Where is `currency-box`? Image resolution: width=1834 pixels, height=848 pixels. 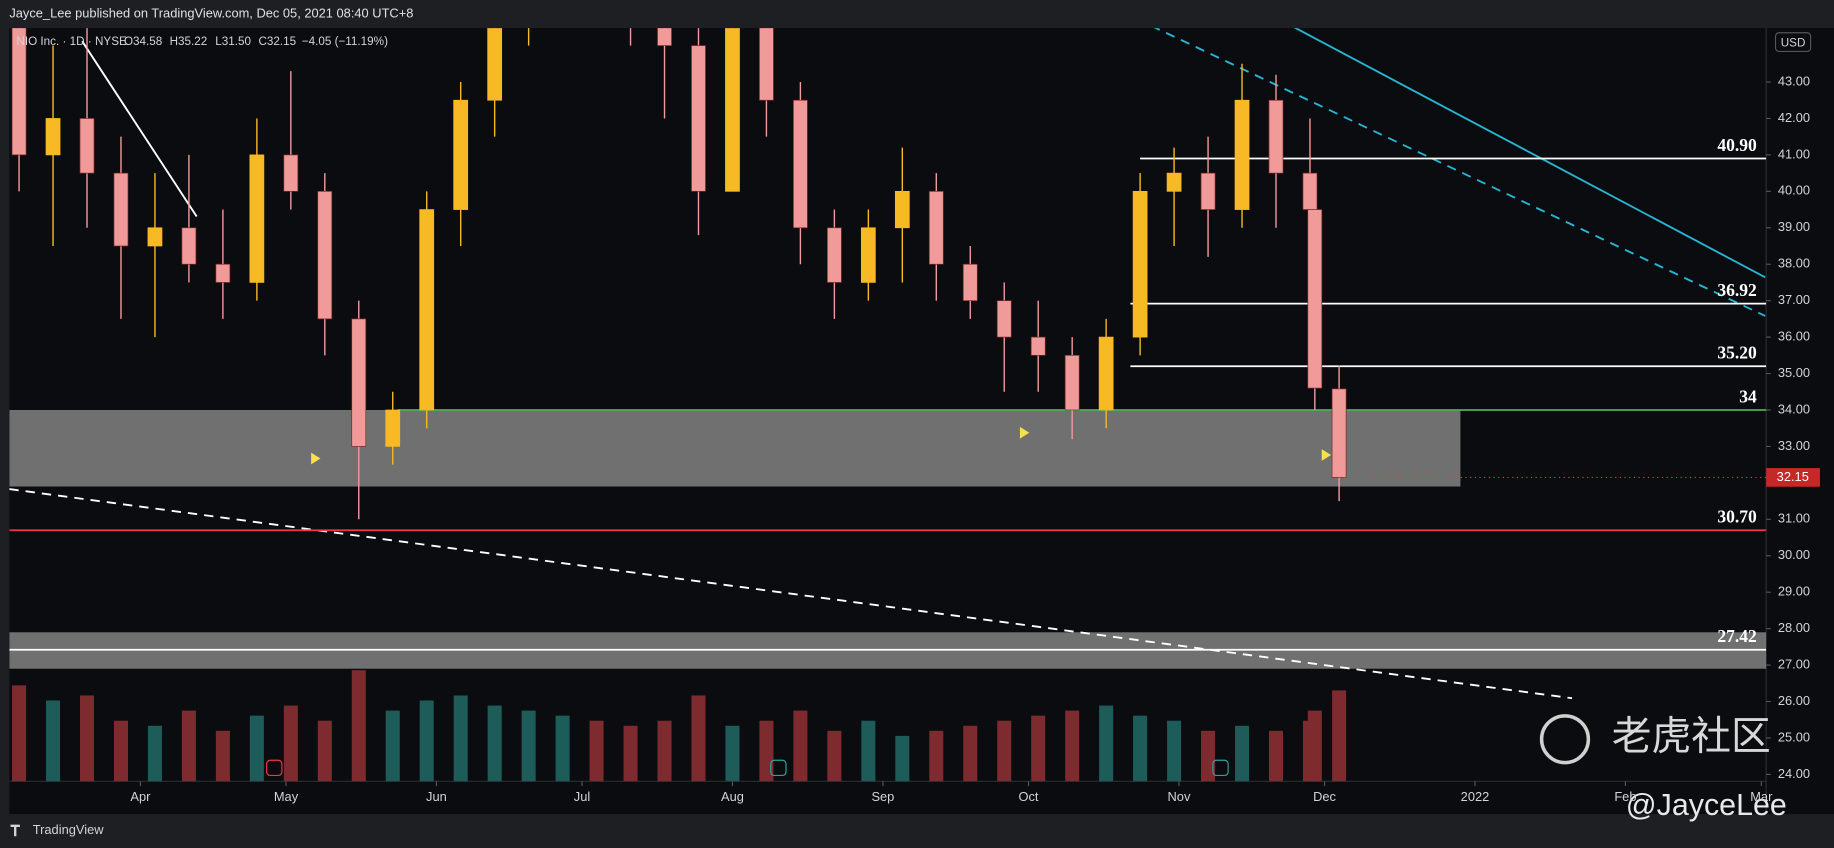
currency-box is located at coordinates (1793, 42).